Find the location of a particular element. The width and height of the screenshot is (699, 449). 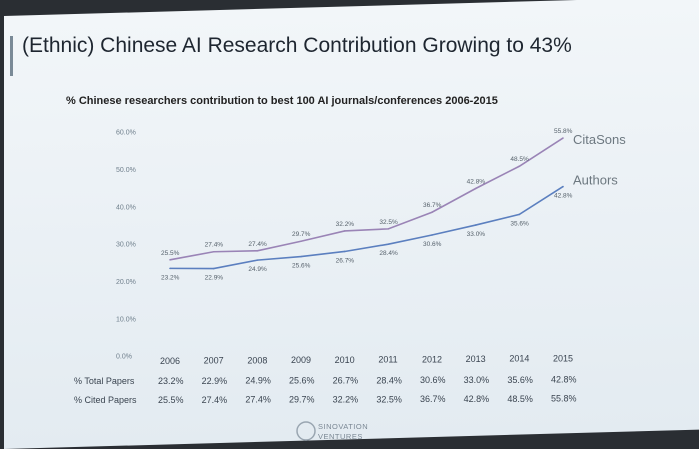

data-label: 32.2% is located at coordinates (345, 224).